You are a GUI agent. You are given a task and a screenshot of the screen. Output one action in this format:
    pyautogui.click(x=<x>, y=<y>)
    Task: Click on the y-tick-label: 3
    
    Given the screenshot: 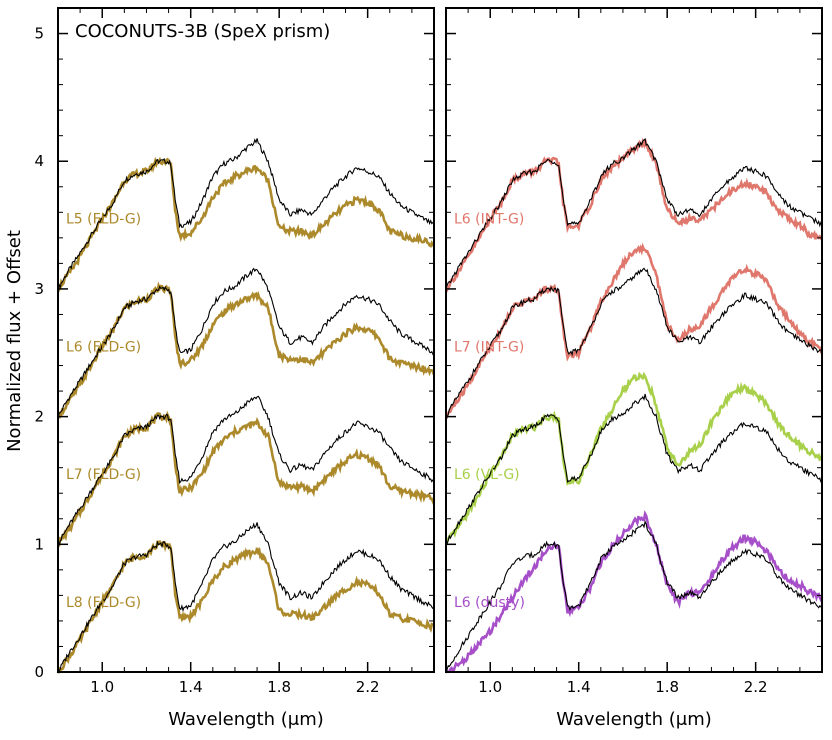 What is the action you would take?
    pyautogui.click(x=39, y=289)
    